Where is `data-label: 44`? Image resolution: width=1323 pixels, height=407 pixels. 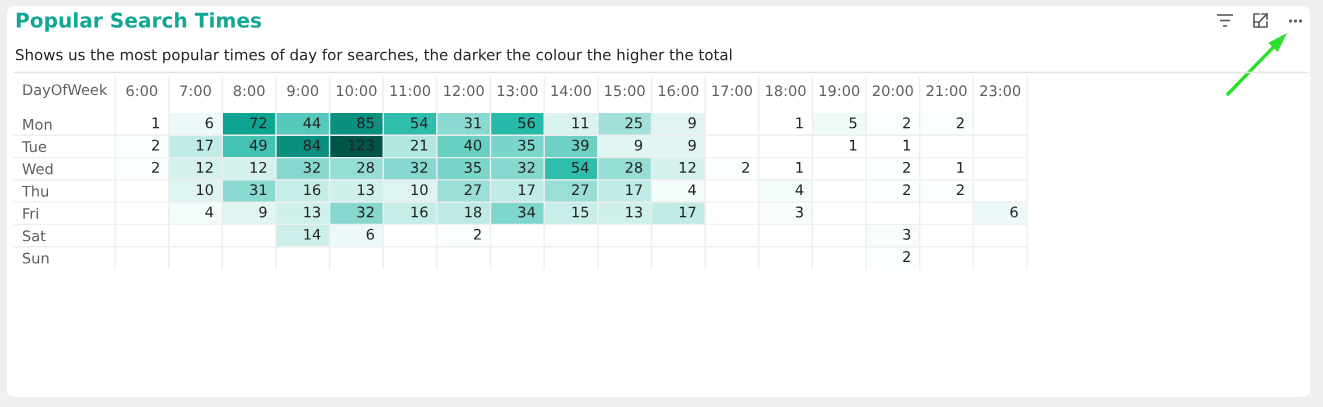 data-label: 44 is located at coordinates (312, 123).